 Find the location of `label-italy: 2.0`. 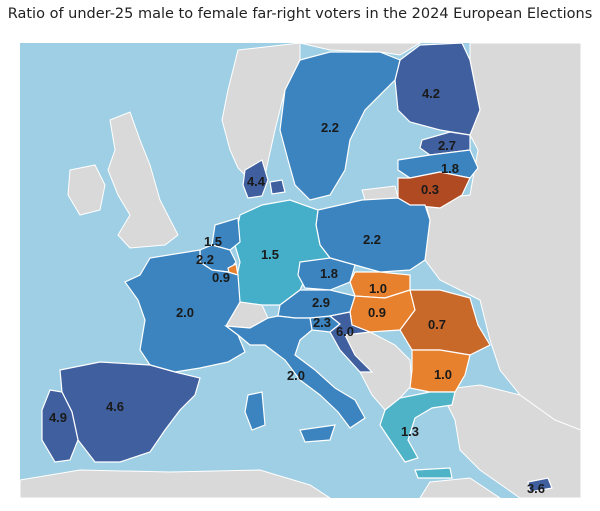

label-italy: 2.0 is located at coordinates (296, 375).